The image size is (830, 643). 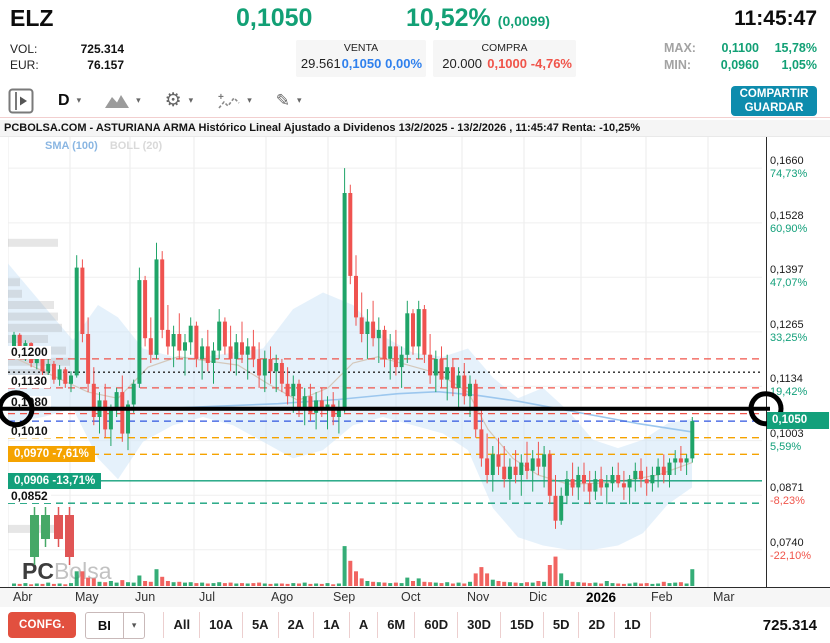 What do you see at coordinates (774, 101) in the screenshot?
I see `share-save-button: COMPARTIR GUARDAR` at bounding box center [774, 101].